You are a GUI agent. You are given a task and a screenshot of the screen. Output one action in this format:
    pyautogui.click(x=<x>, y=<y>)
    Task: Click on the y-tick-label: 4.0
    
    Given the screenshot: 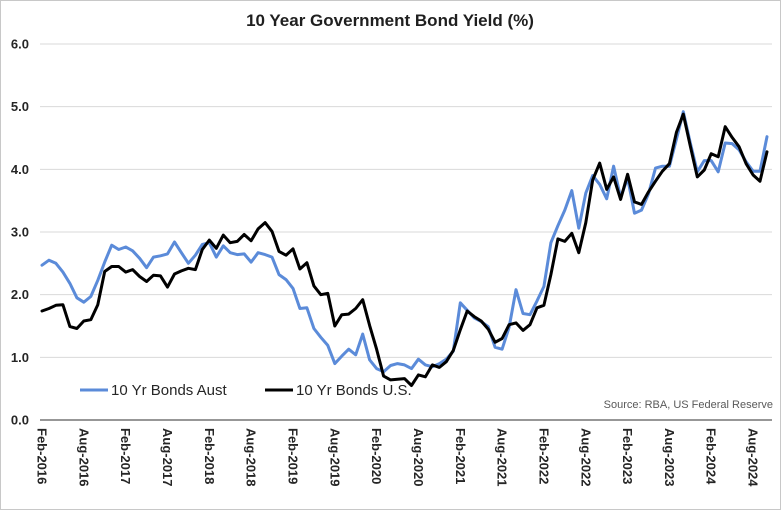 What is the action you would take?
    pyautogui.click(x=20, y=169)
    